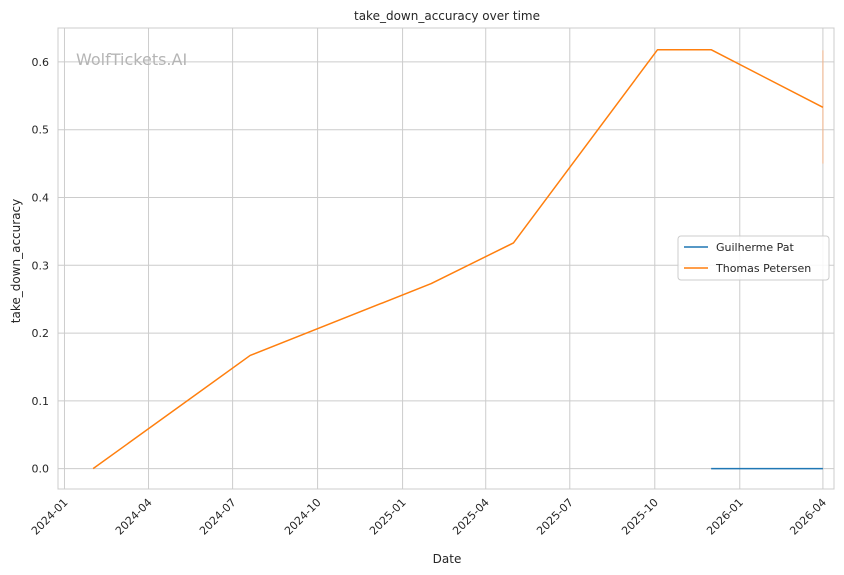  I want to click on x-tick-label: 2024-07, so click(218, 517).